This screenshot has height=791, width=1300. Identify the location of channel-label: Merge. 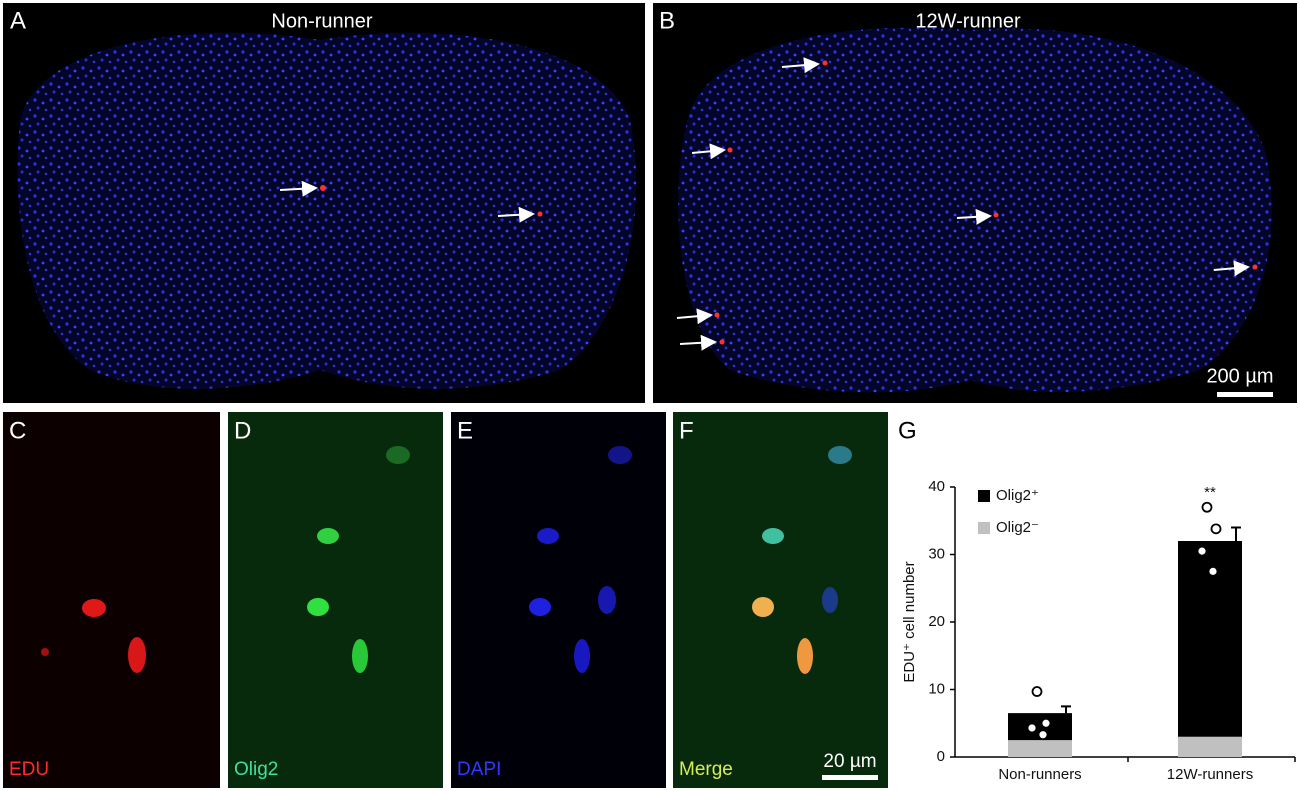
(706, 769).